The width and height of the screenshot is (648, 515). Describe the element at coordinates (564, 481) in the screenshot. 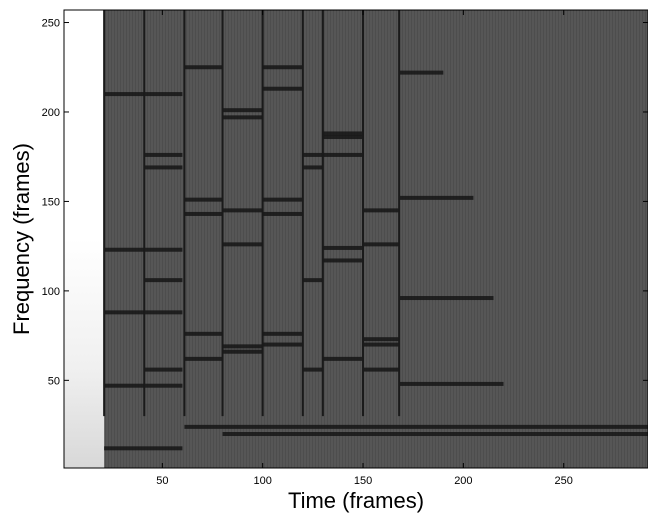

I see `x-tick-label: 250` at that location.